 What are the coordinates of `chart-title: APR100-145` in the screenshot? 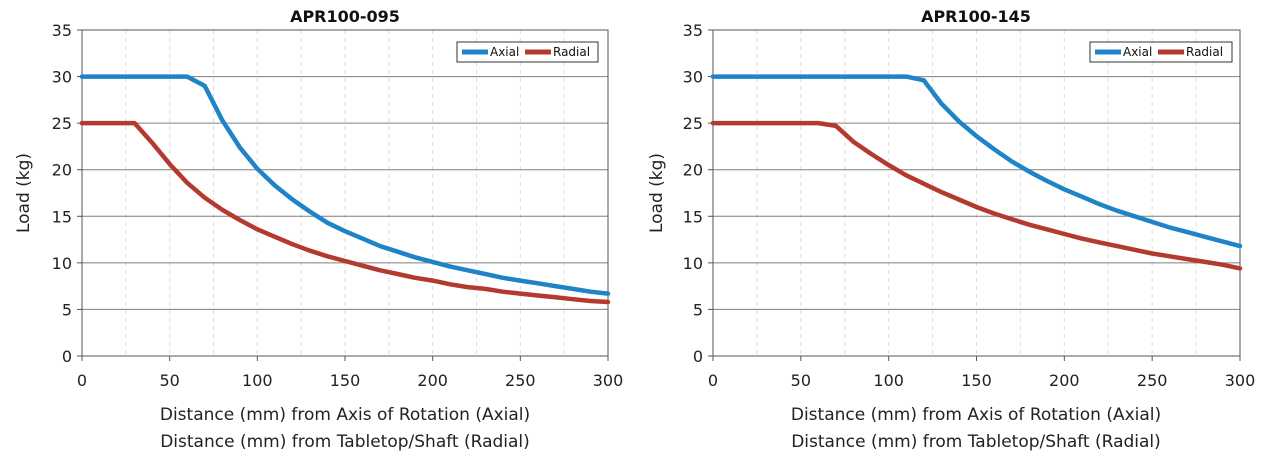 It's located at (976, 16).